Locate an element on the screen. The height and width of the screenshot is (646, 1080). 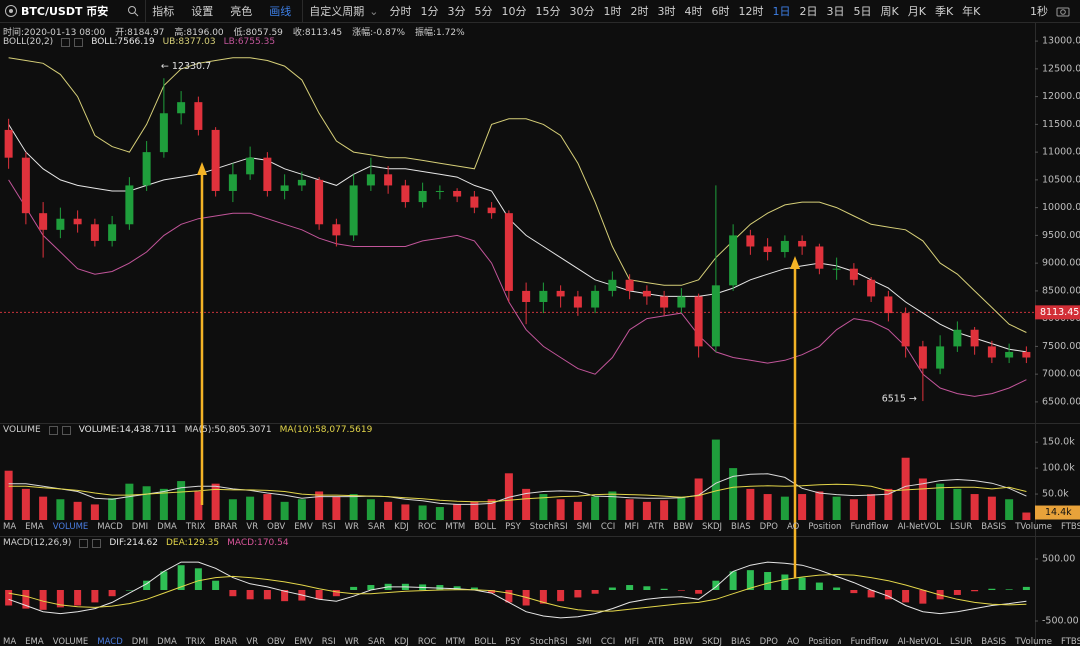
period-button: 年K is located at coordinates (971, 11).